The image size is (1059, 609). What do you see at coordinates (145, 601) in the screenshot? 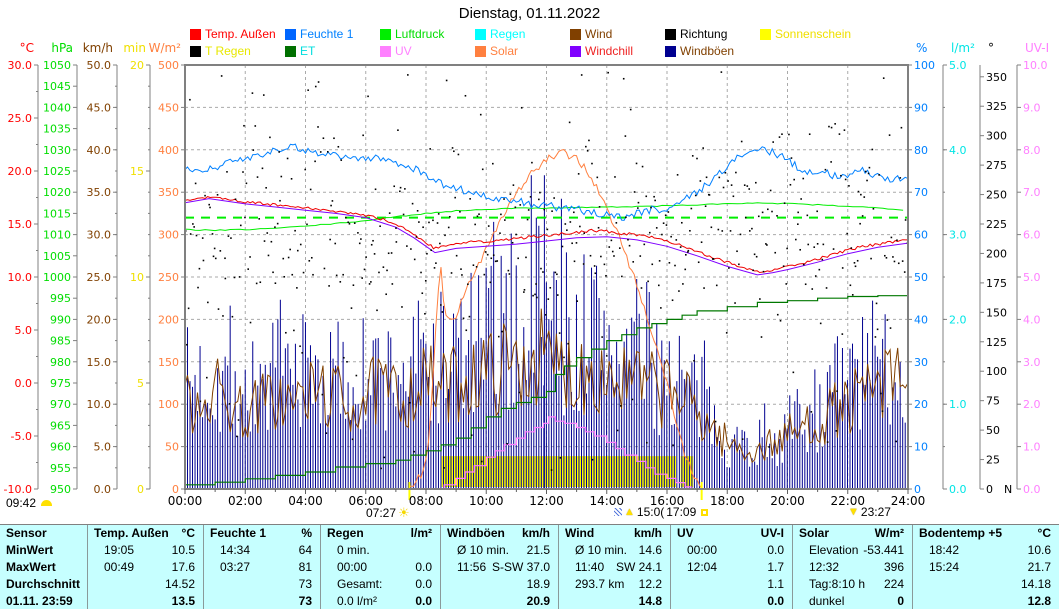
I see `table-row: 13.5` at bounding box center [145, 601].